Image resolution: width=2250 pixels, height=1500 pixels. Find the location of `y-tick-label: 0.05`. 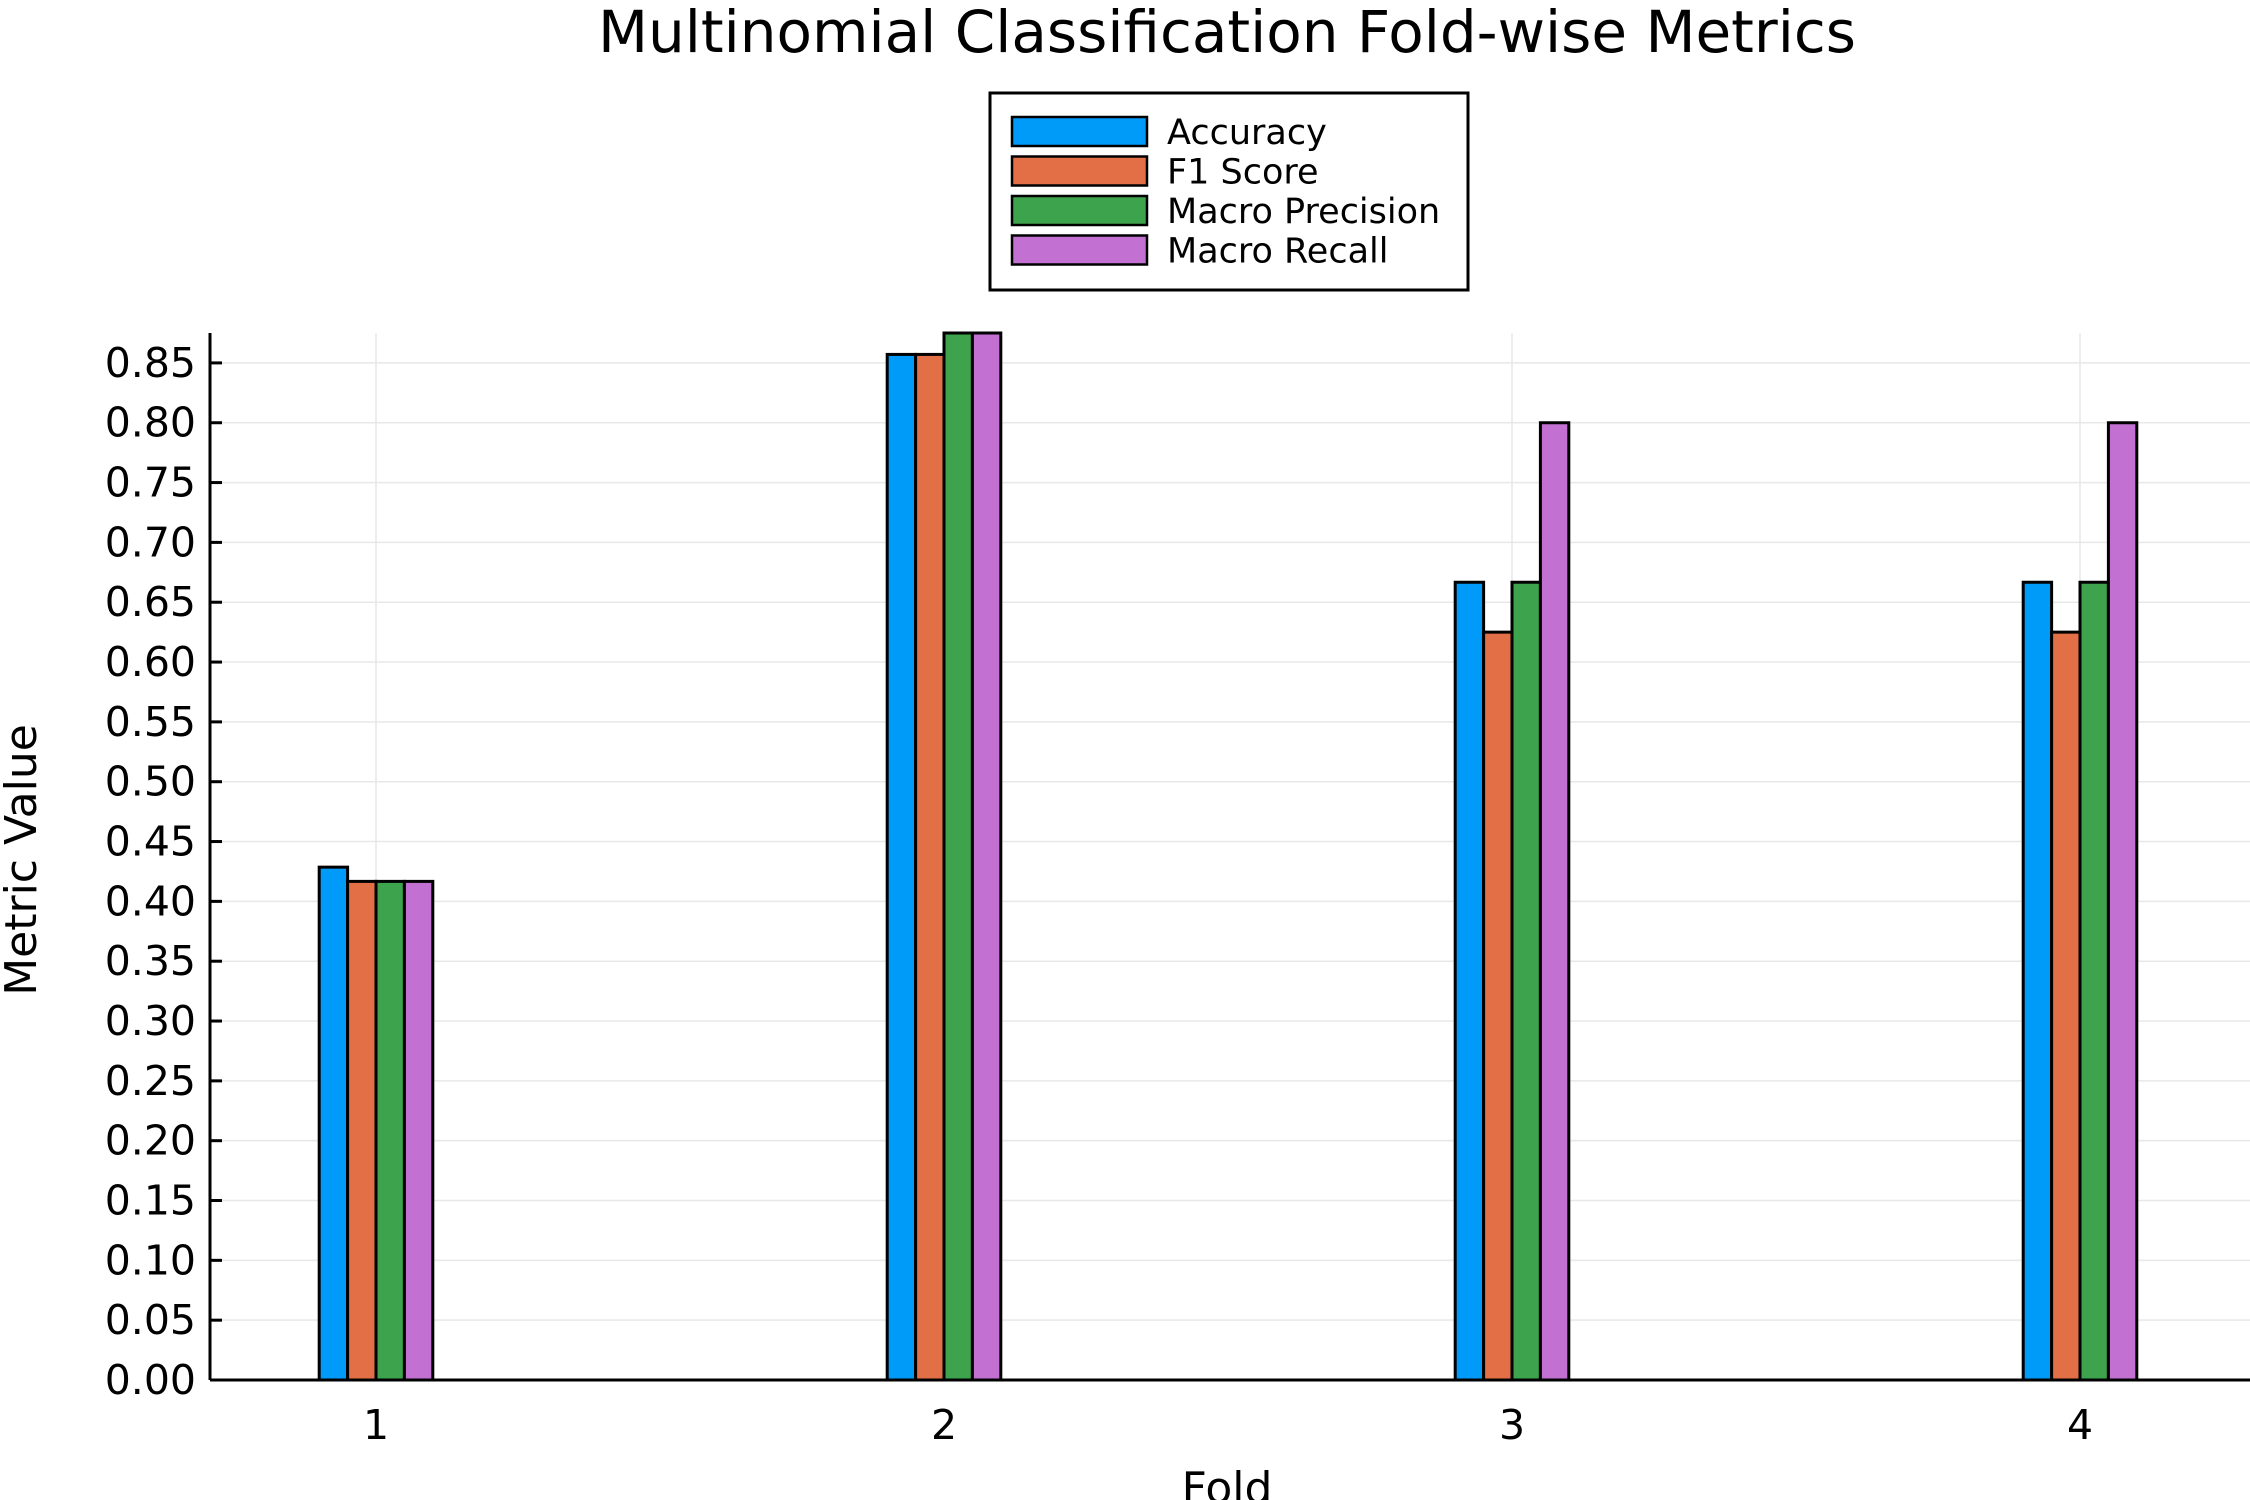

y-tick-label: 0.05 is located at coordinates (150, 1320).